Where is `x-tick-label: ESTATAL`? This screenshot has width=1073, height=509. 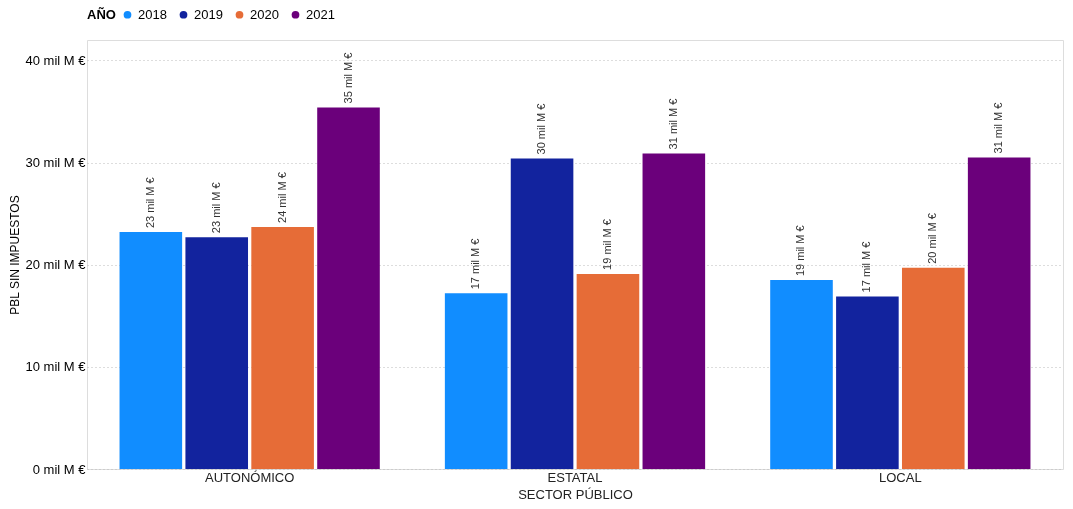 x-tick-label: ESTATAL is located at coordinates (575, 477).